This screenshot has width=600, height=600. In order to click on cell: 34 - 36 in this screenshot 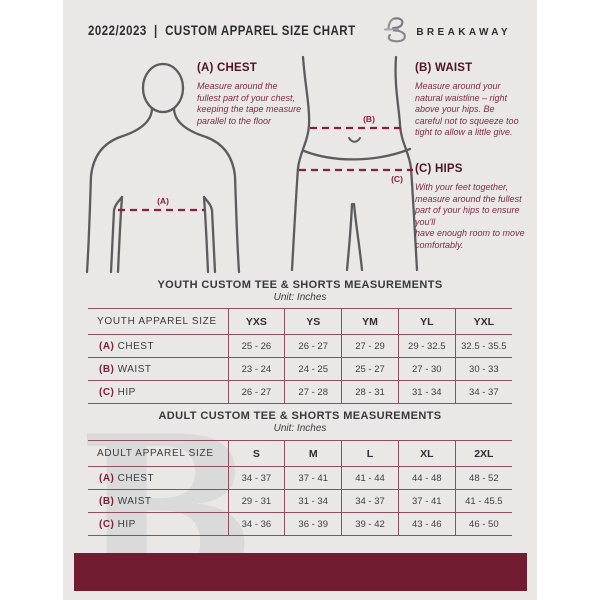, I will do `click(256, 524)`.